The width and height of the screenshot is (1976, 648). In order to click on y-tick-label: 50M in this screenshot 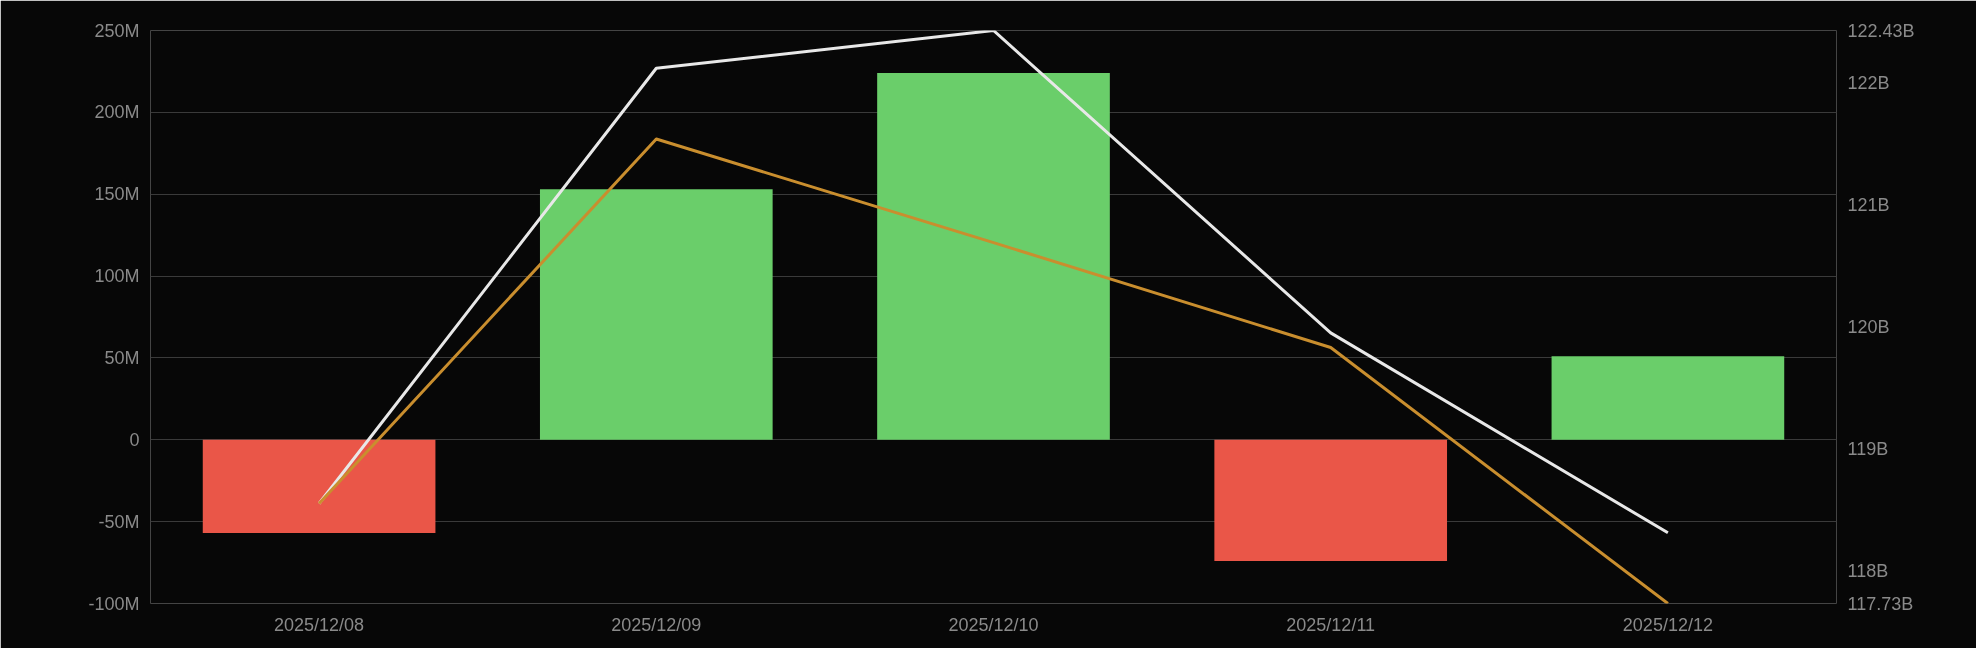, I will do `click(122, 357)`.